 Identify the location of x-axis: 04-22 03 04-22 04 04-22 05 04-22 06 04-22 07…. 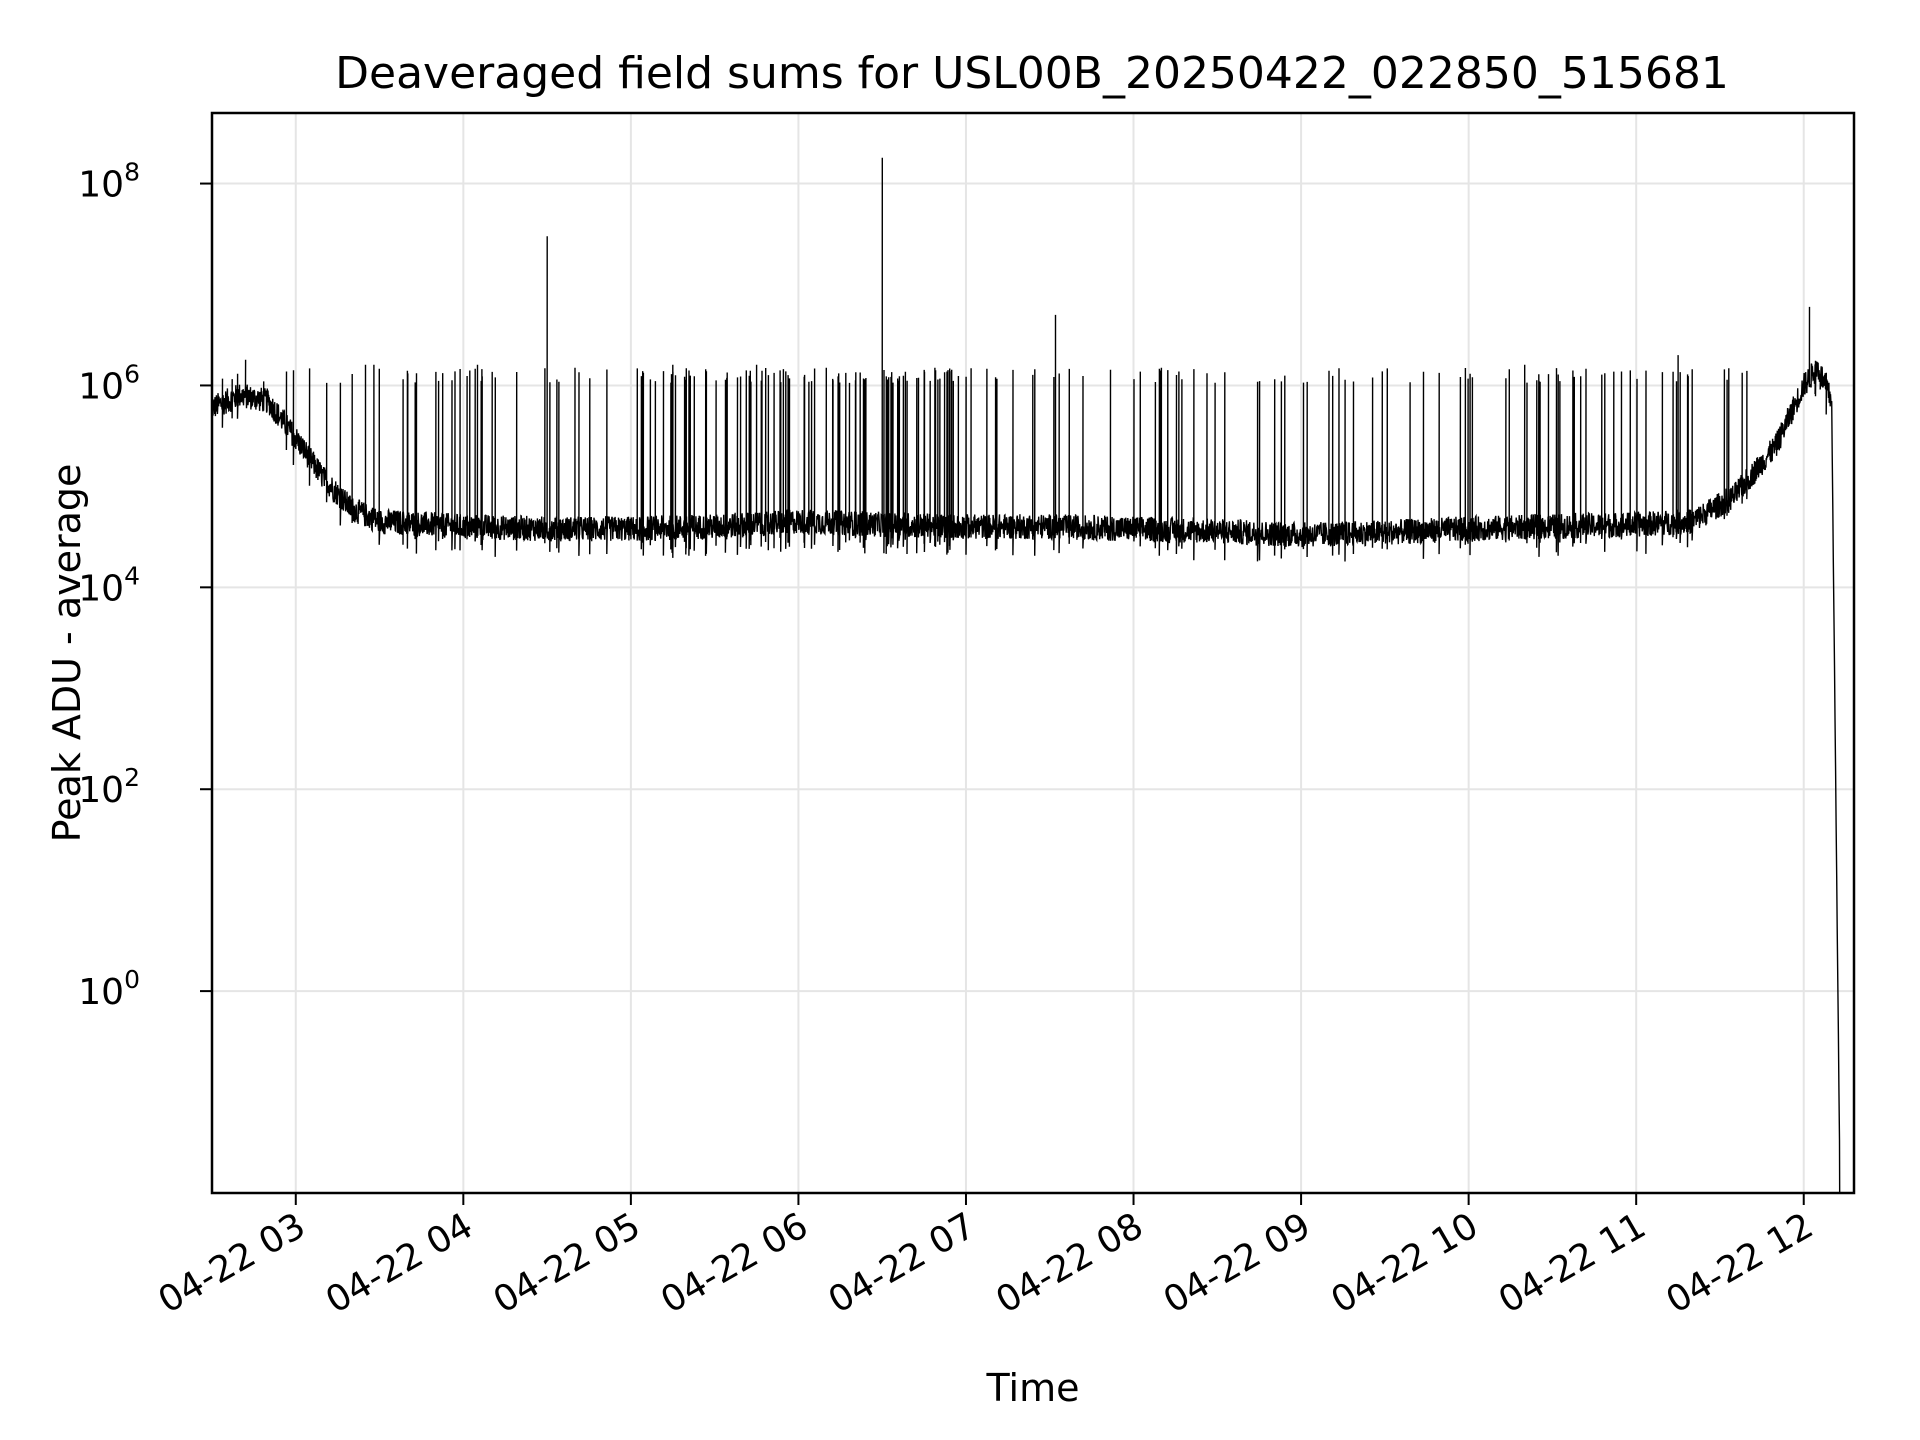
(986, 1257).